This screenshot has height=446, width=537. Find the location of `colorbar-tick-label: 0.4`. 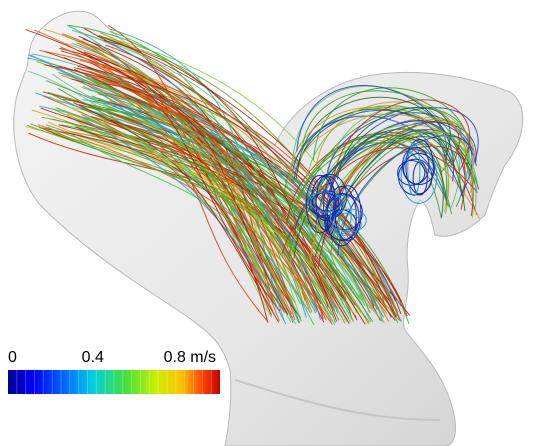

colorbar-tick-label: 0.4 is located at coordinates (93, 357).